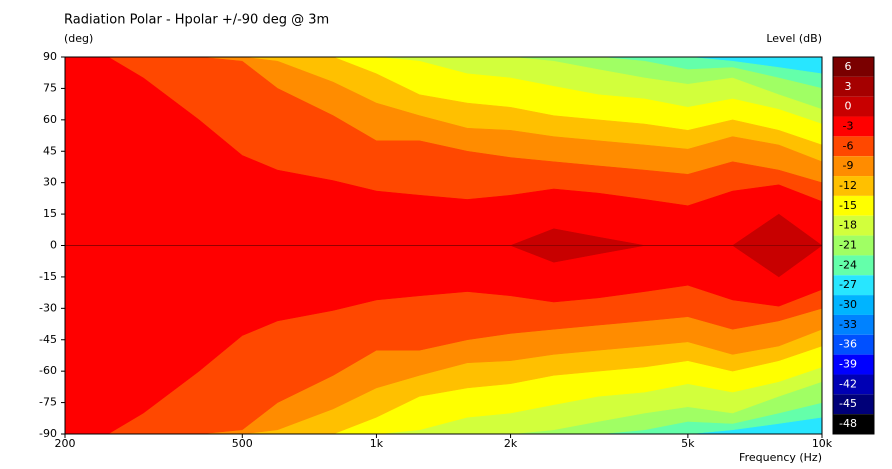  Describe the element at coordinates (848, 106) in the screenshot. I see `colorbar-label: 0` at that location.